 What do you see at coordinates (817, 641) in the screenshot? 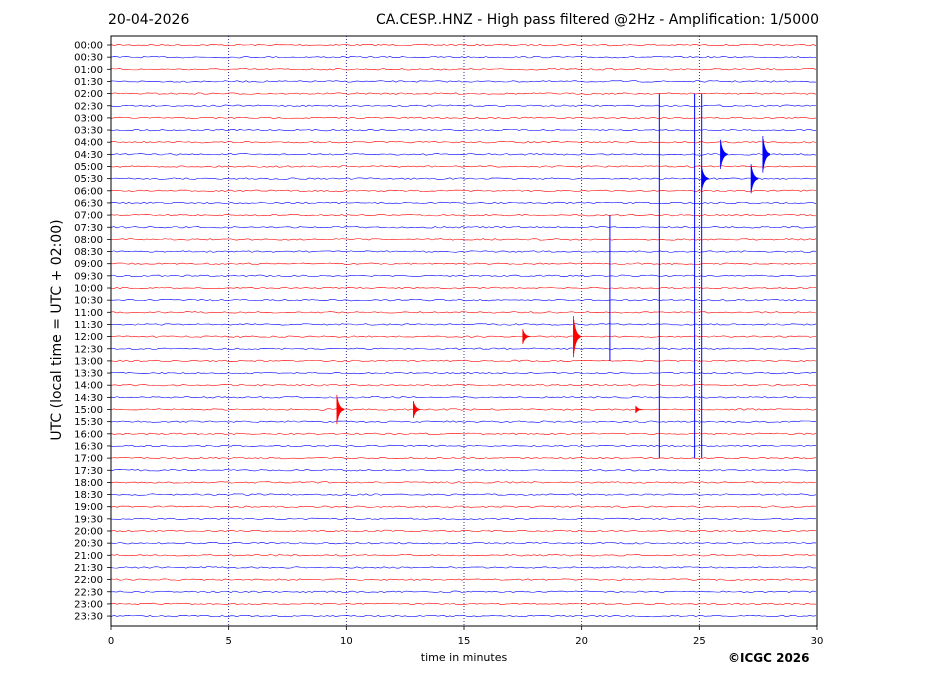
I see `x-tick-label: 30` at bounding box center [817, 641].